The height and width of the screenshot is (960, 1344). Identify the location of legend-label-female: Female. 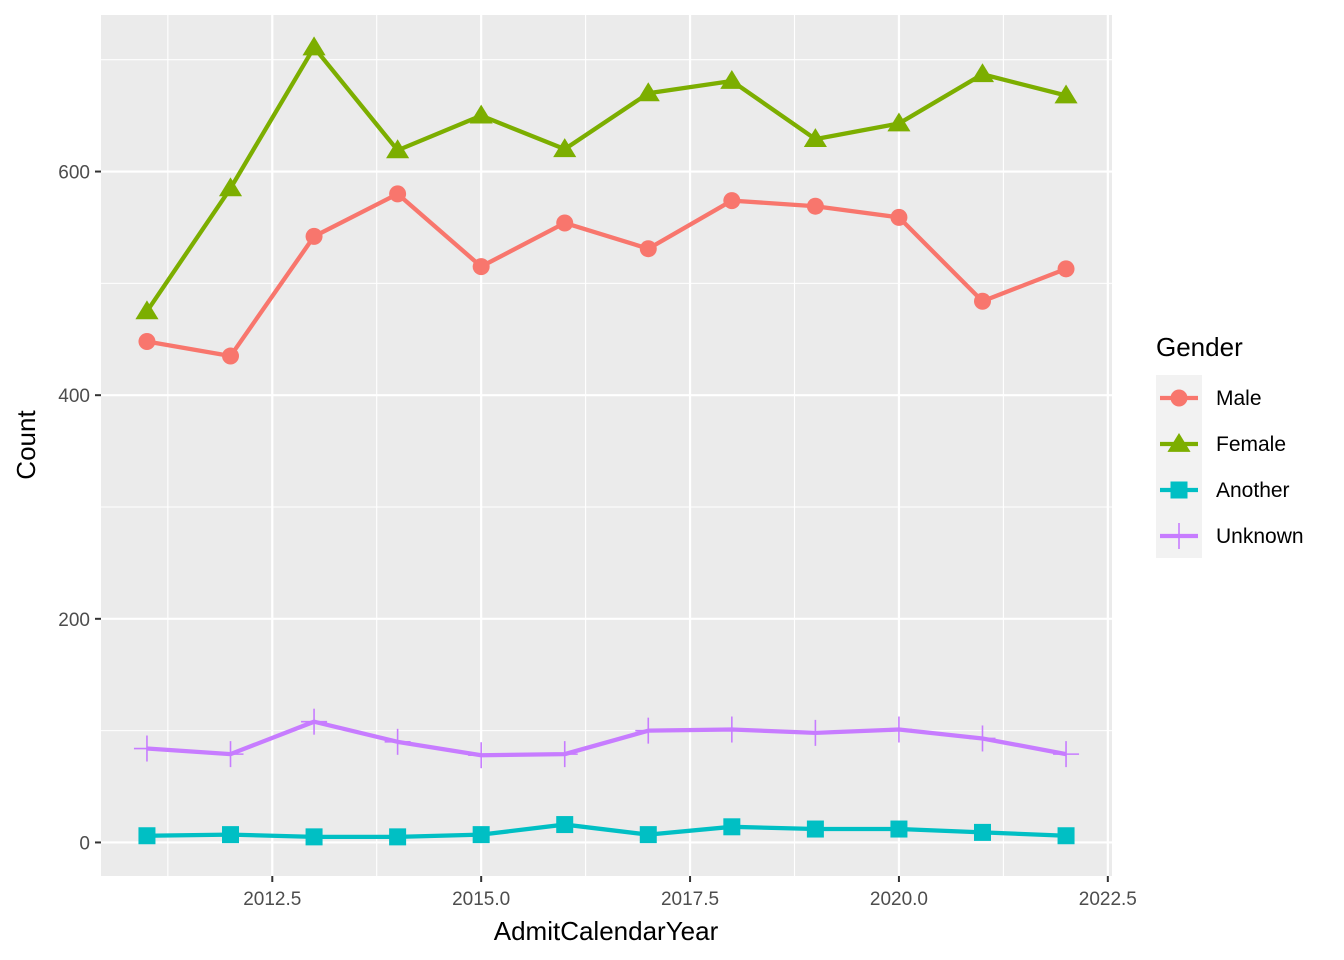
(1251, 444).